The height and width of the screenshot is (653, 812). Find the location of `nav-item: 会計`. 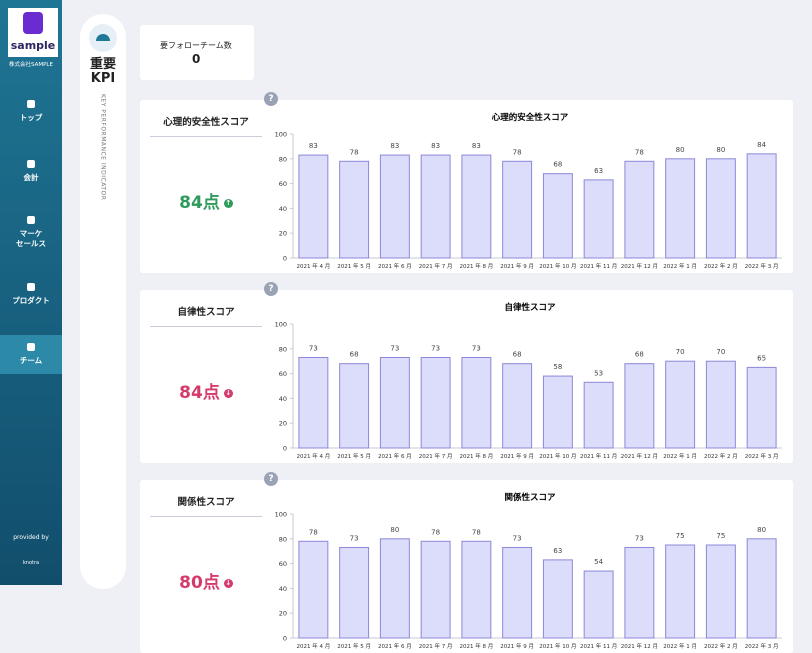

nav-item: 会計 is located at coordinates (31, 171).